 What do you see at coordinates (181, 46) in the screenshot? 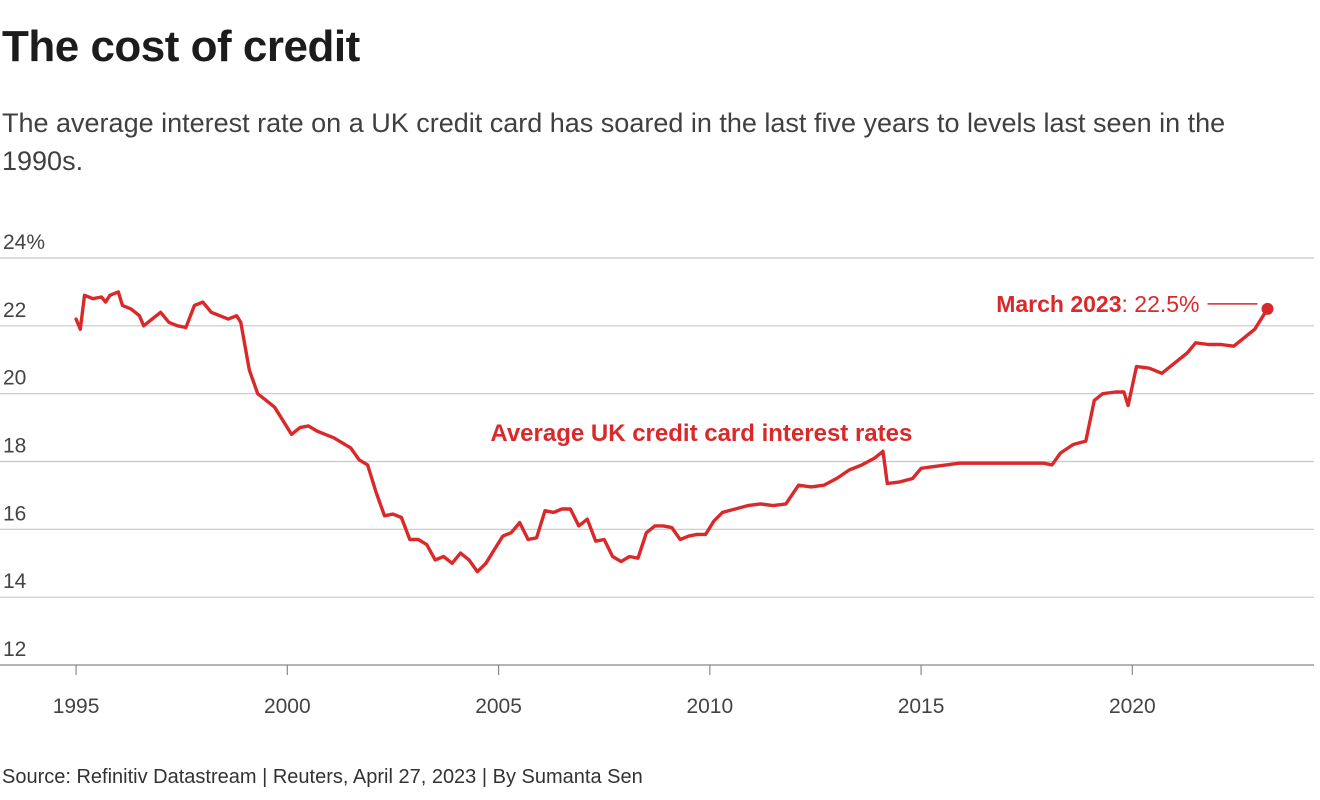
I see `chart-title: The cost of credit` at bounding box center [181, 46].